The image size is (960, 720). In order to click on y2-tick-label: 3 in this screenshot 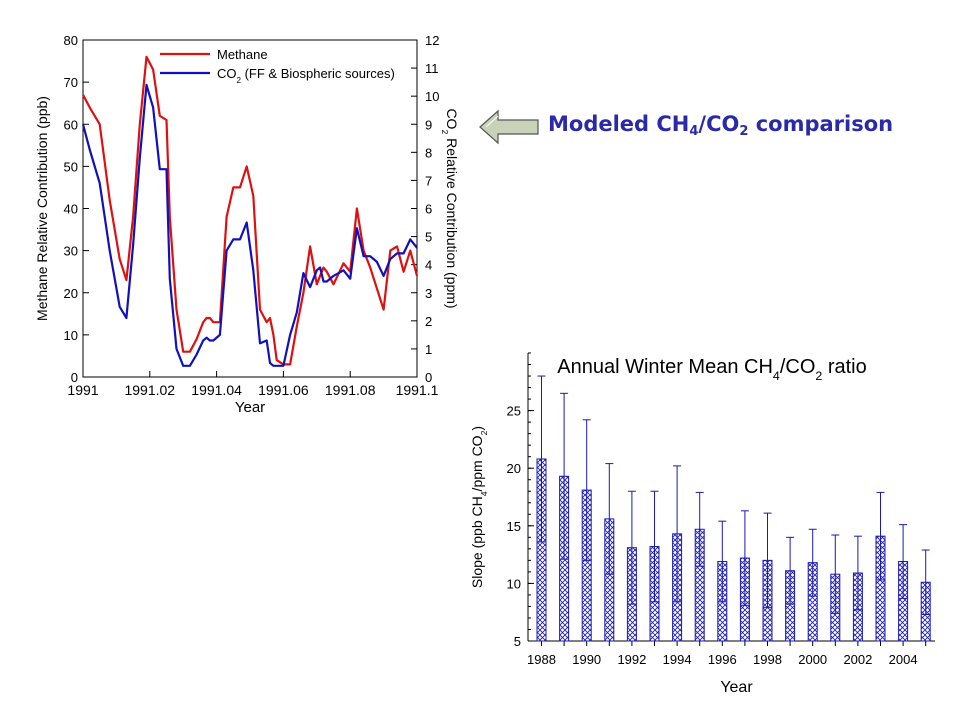, I will do `click(428, 293)`.